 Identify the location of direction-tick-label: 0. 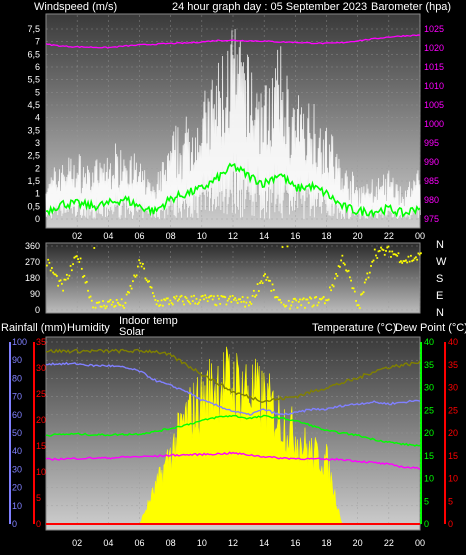
(37, 310).